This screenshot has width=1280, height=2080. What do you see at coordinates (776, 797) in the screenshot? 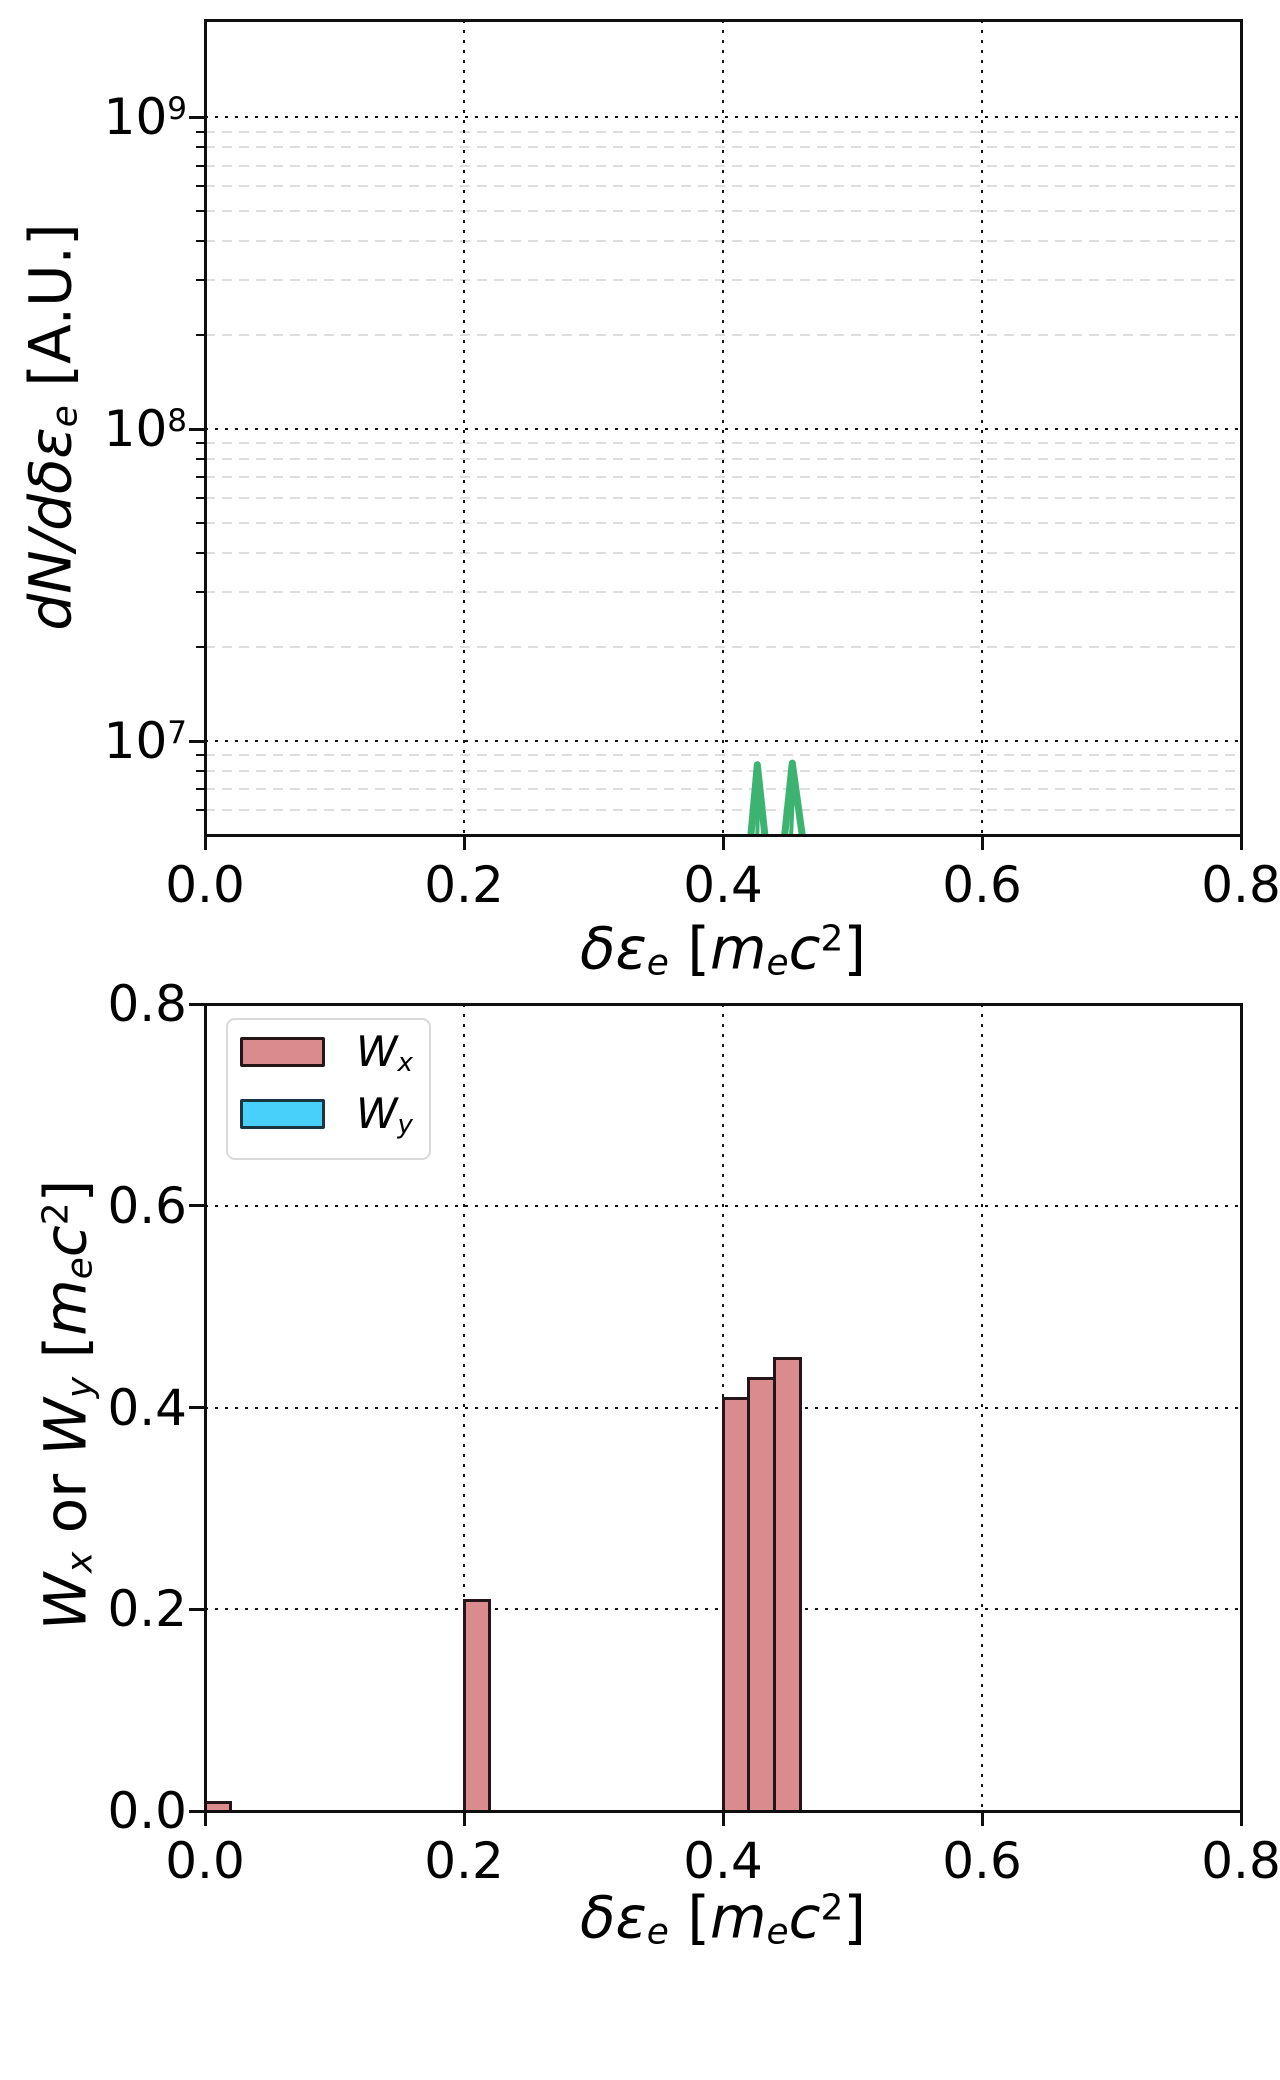
I see `spectrum-line-svg` at bounding box center [776, 797].